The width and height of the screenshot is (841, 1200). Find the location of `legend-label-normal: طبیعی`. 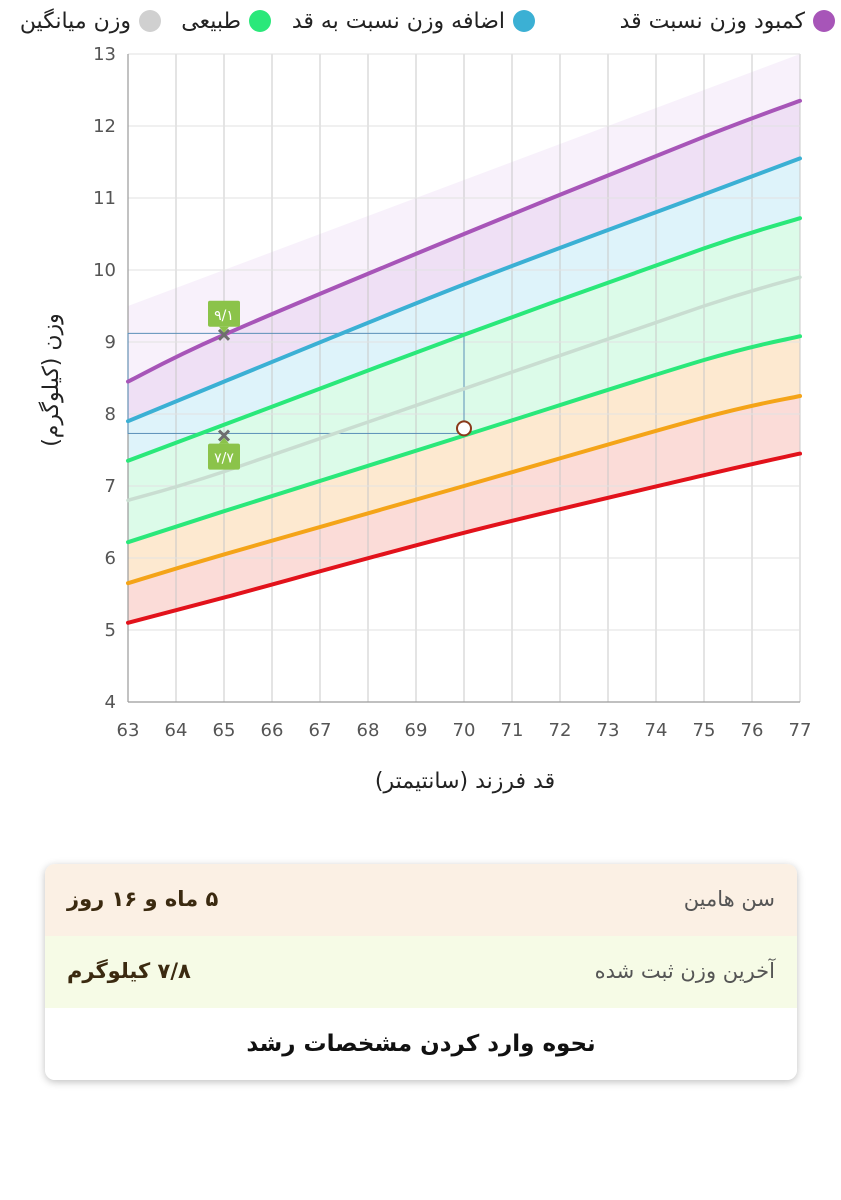

legend-label-normal: طبیعی is located at coordinates (211, 21).